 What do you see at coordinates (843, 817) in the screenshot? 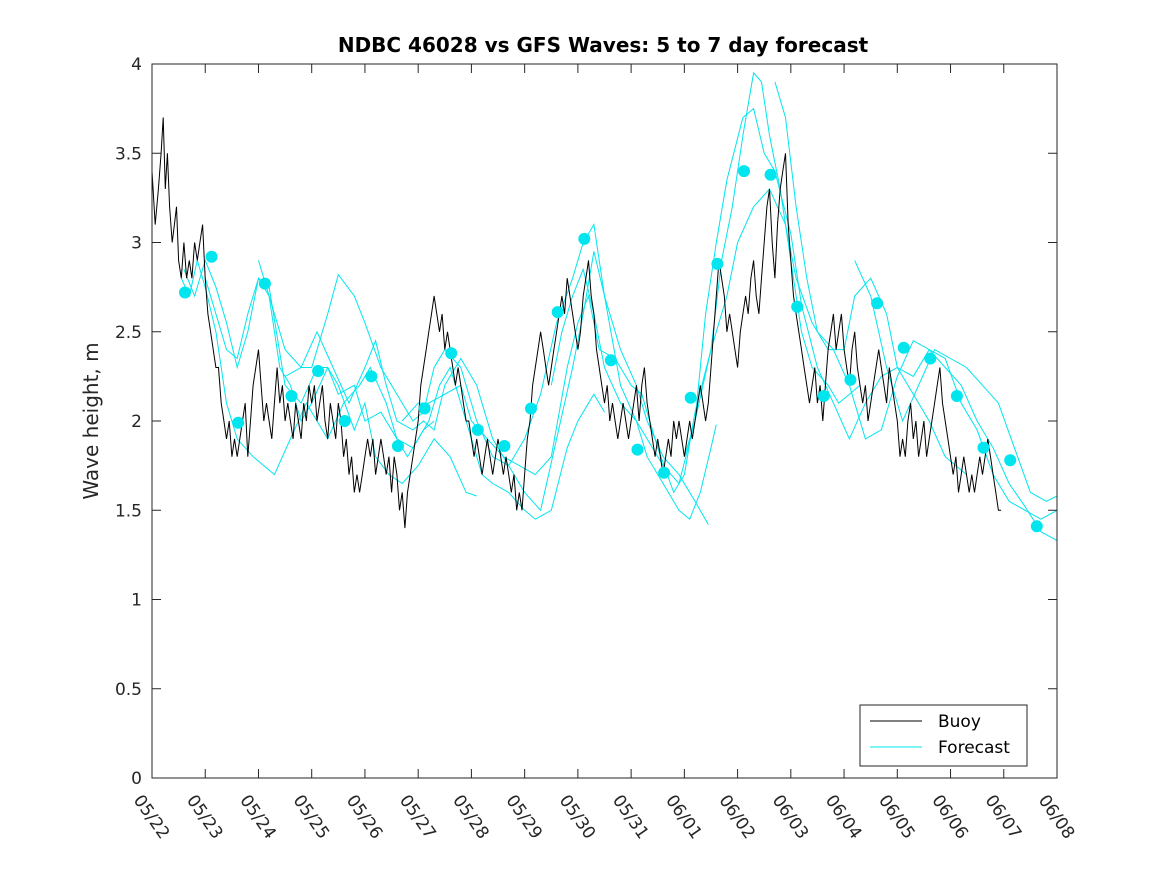
I see `x-tick-label: 06/04` at bounding box center [843, 817].